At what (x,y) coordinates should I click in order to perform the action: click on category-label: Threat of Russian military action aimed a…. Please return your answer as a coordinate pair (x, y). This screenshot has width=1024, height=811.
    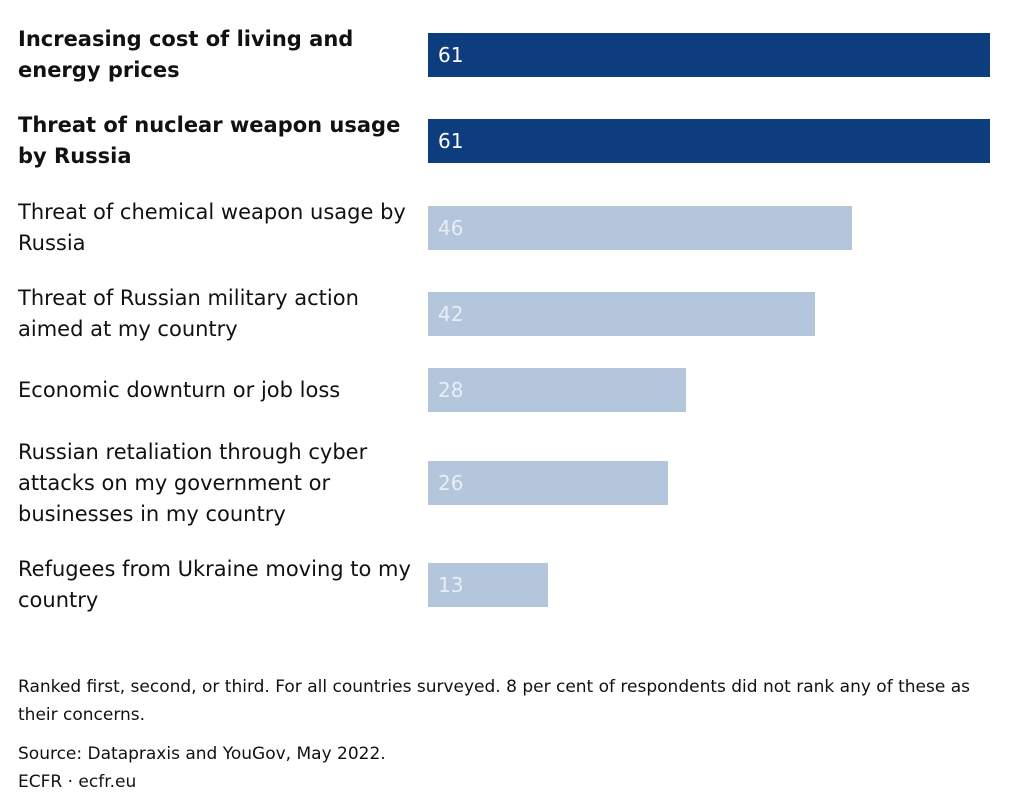
    Looking at the image, I should click on (215, 314).